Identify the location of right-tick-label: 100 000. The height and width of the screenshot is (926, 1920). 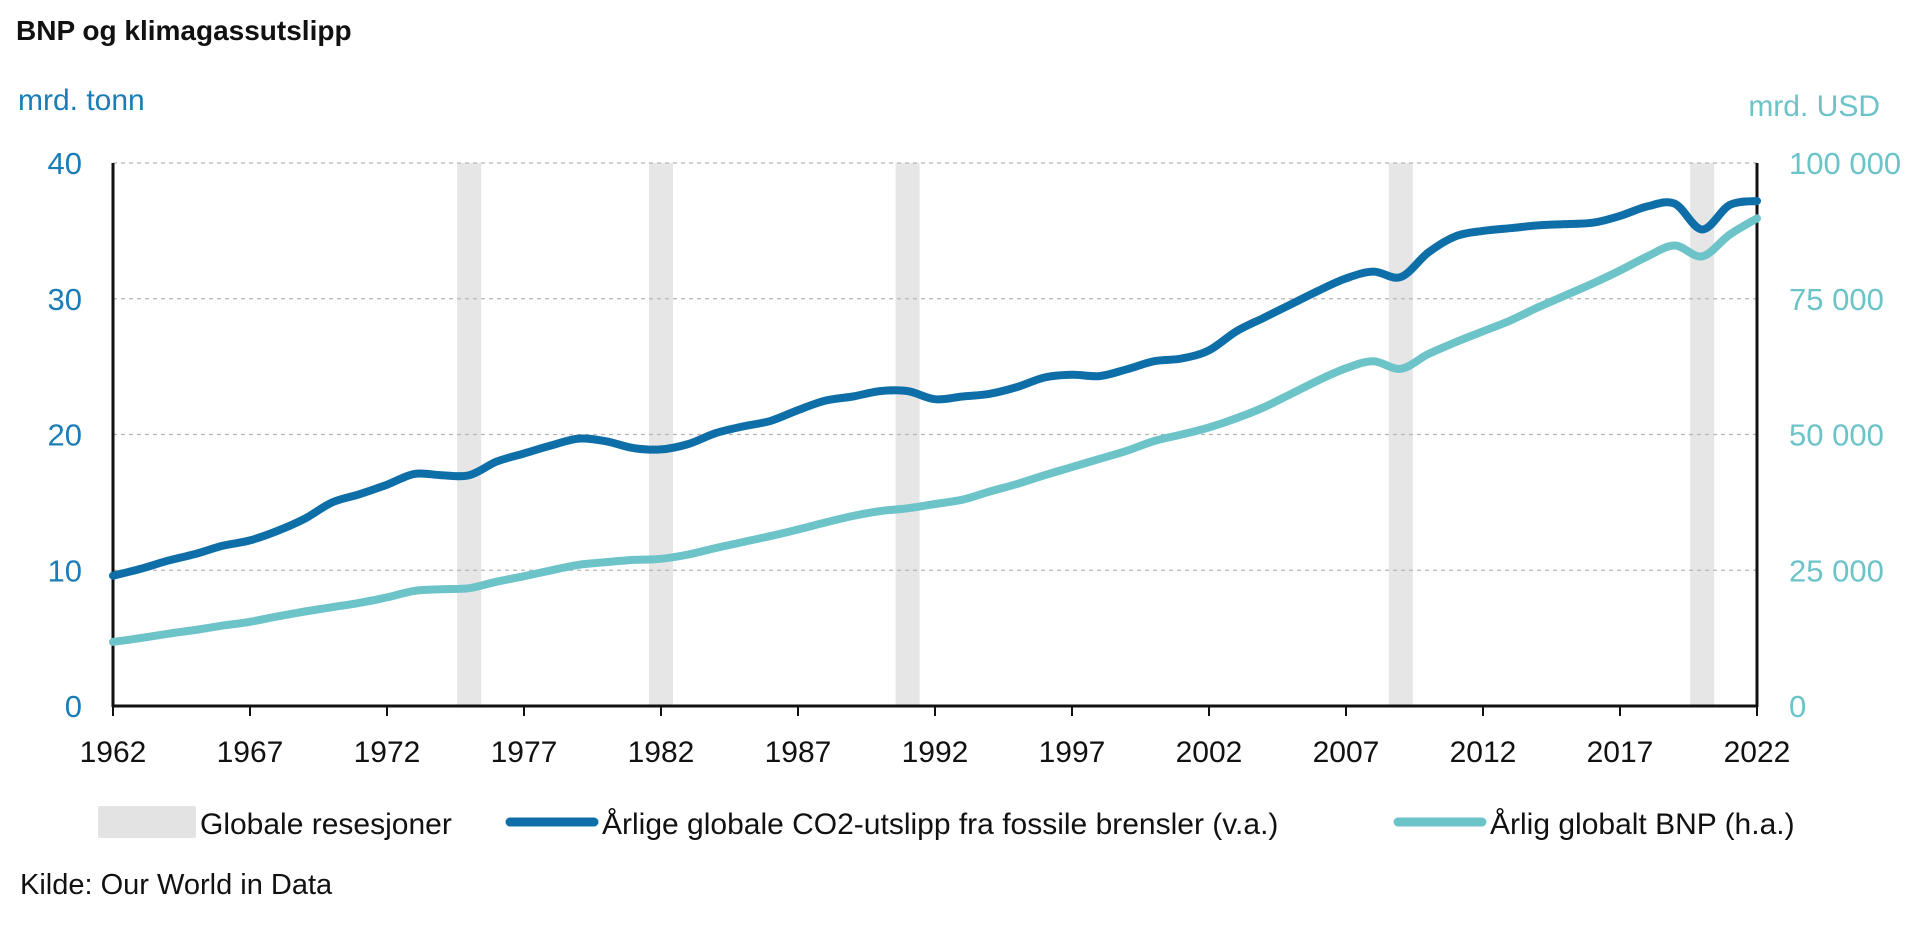
(1845, 163).